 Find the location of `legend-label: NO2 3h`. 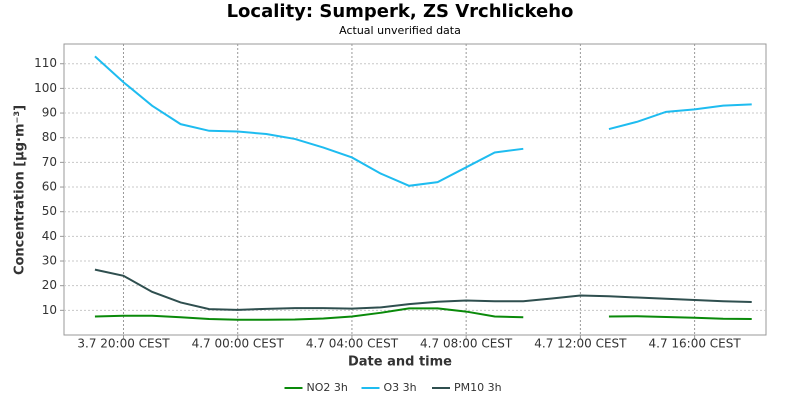

legend-label: NO2 3h is located at coordinates (327, 387).